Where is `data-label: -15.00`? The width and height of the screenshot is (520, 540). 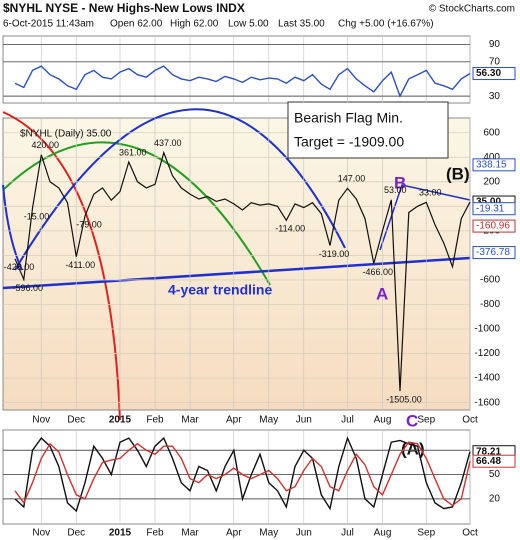
data-label: -15.00 is located at coordinates (37, 217).